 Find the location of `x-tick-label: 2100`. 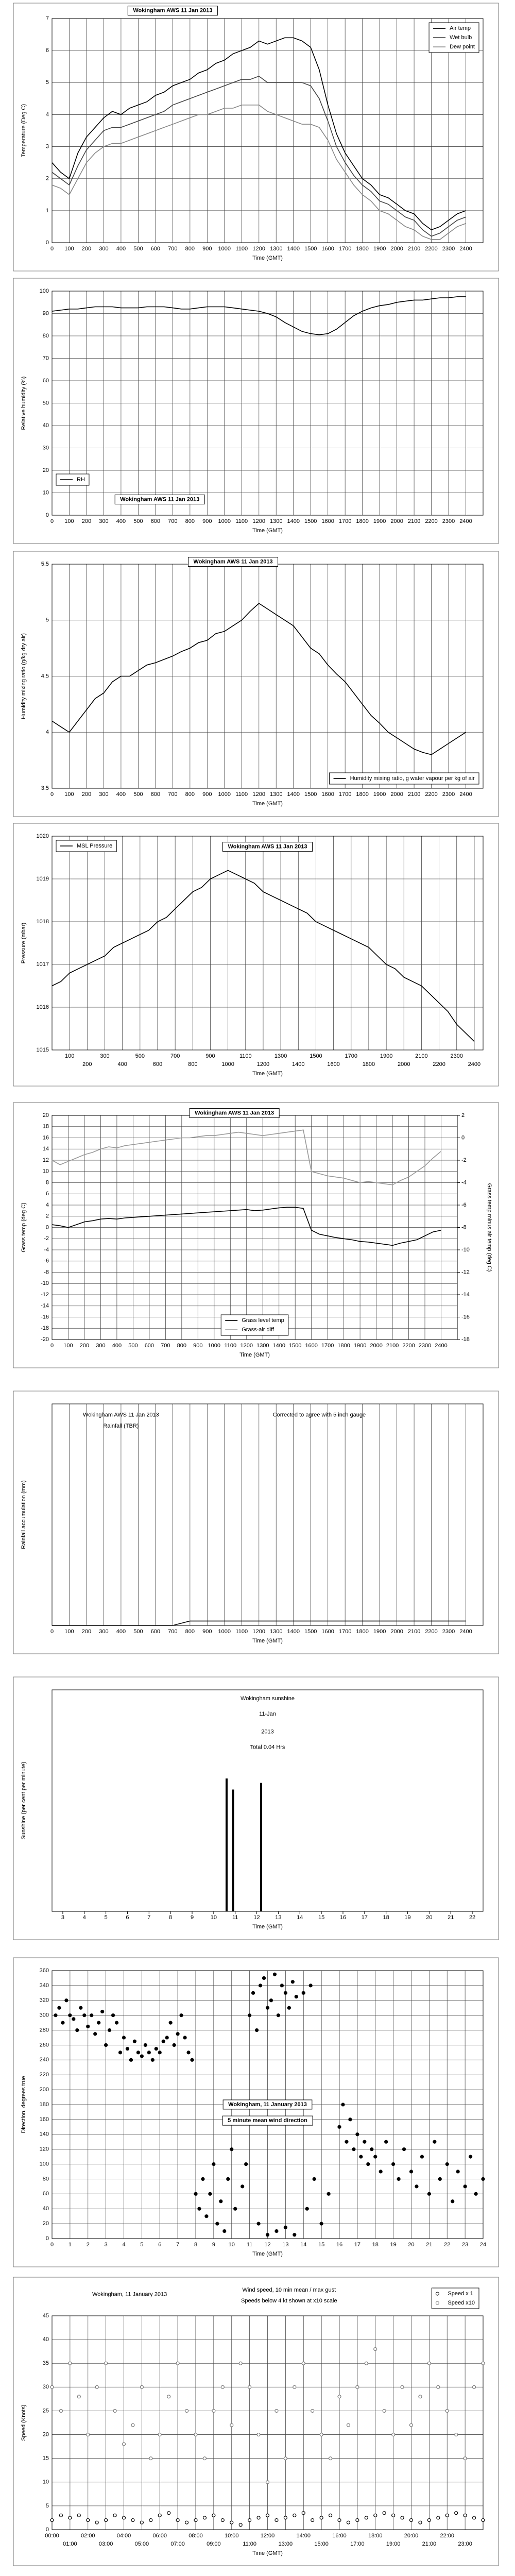

x-tick-label: 2100 is located at coordinates (421, 1056).